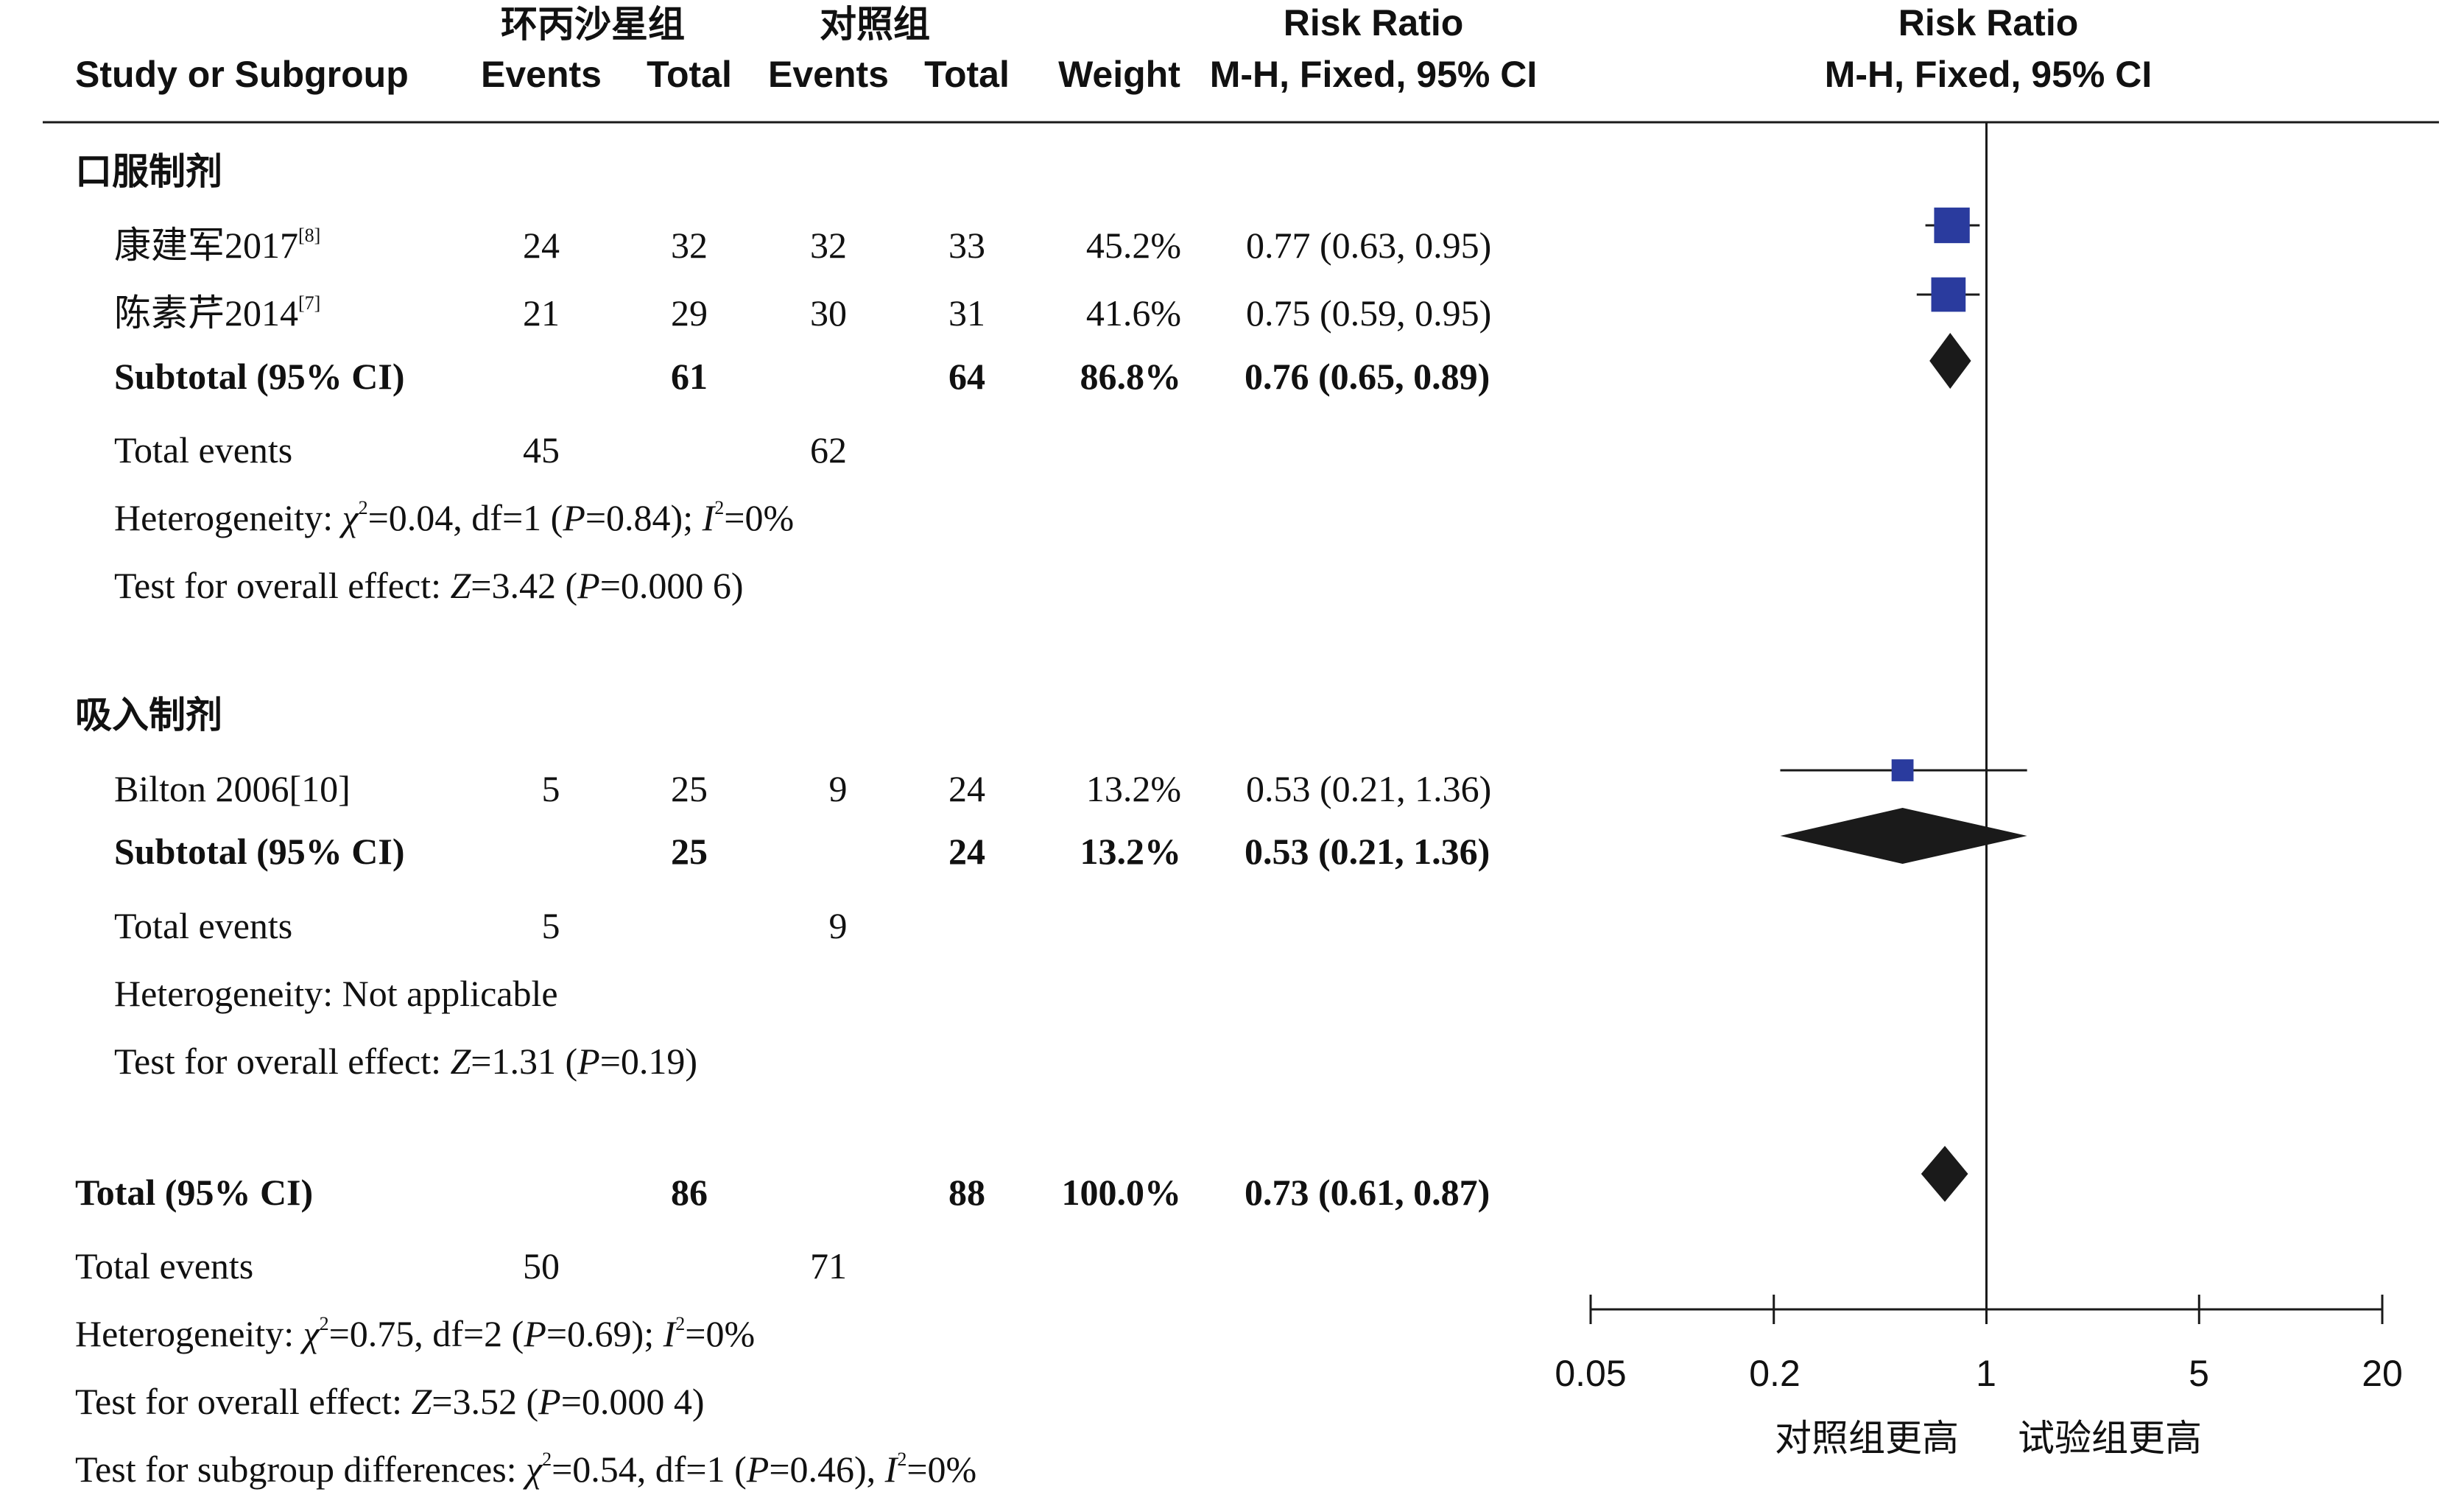 The image size is (2464, 1492). What do you see at coordinates (309, 235) in the screenshot?
I see `study-ref: [8]` at bounding box center [309, 235].